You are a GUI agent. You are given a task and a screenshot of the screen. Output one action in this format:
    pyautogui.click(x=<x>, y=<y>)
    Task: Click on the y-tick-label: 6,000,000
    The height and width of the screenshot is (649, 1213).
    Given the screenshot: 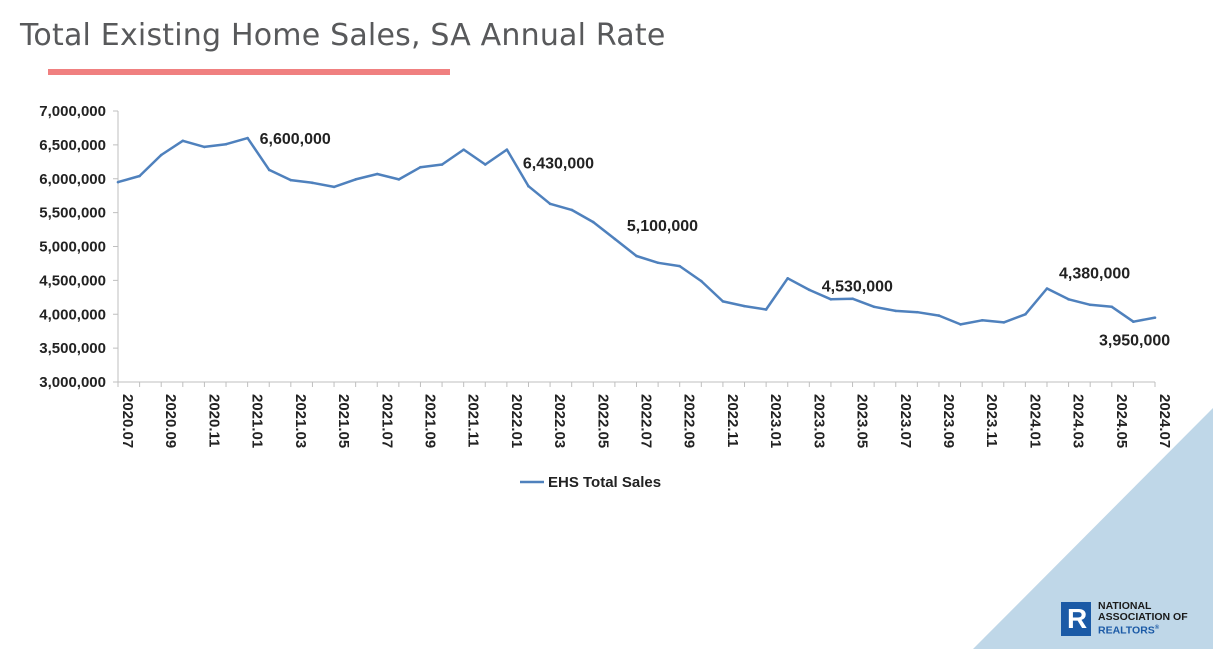 What is the action you would take?
    pyautogui.click(x=72, y=179)
    